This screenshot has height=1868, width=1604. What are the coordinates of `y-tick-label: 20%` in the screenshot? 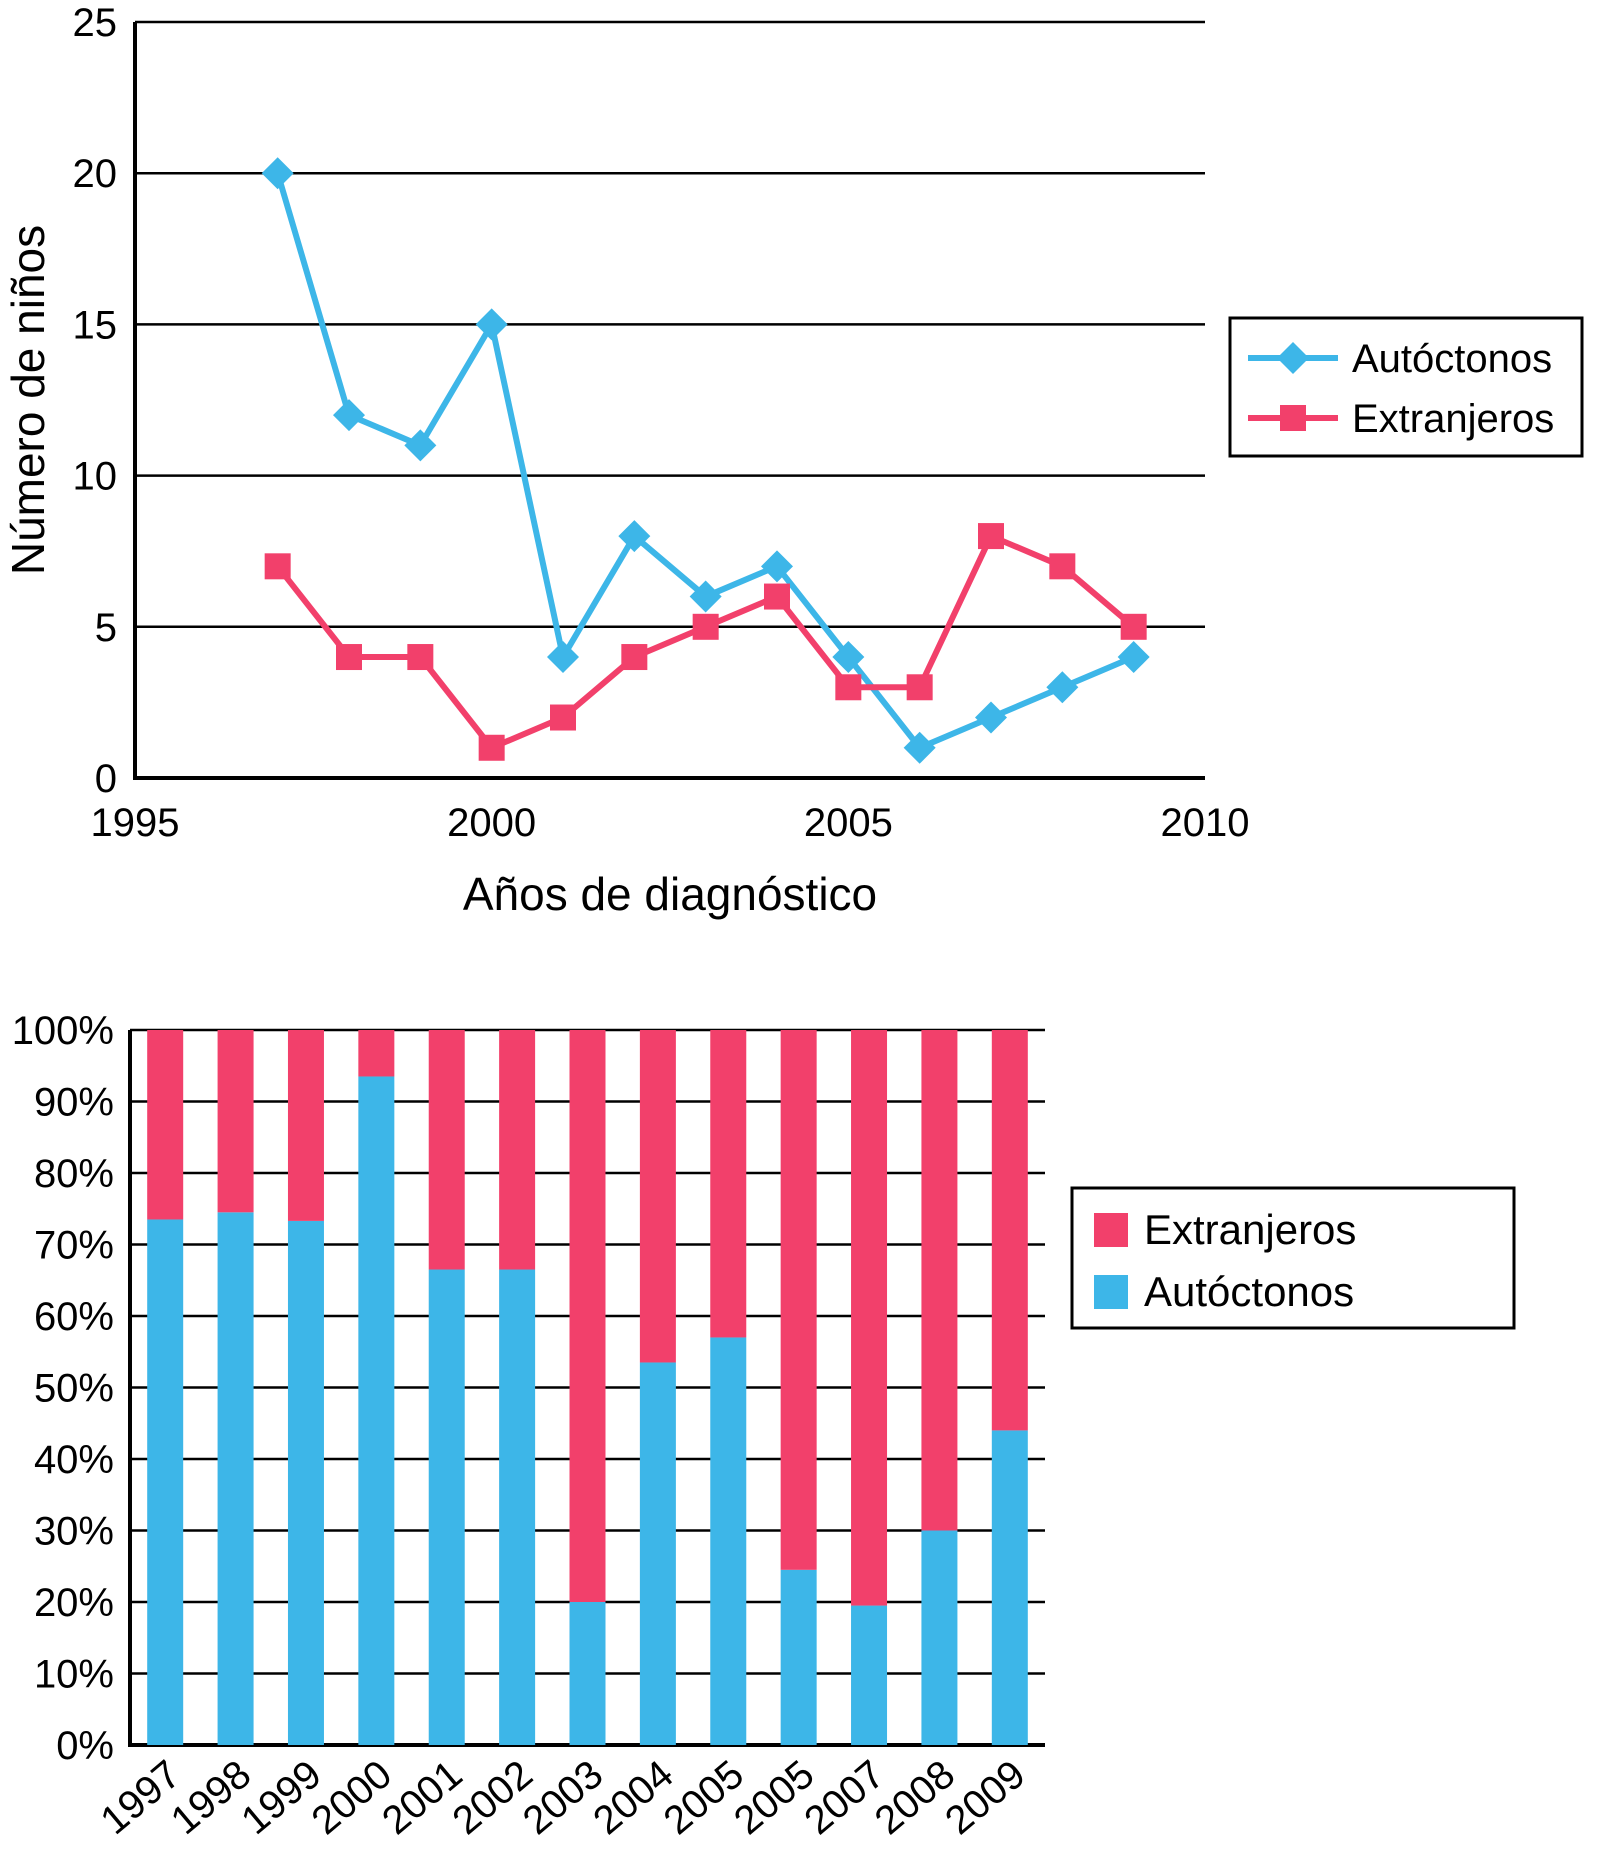 It's located at (74, 1603).